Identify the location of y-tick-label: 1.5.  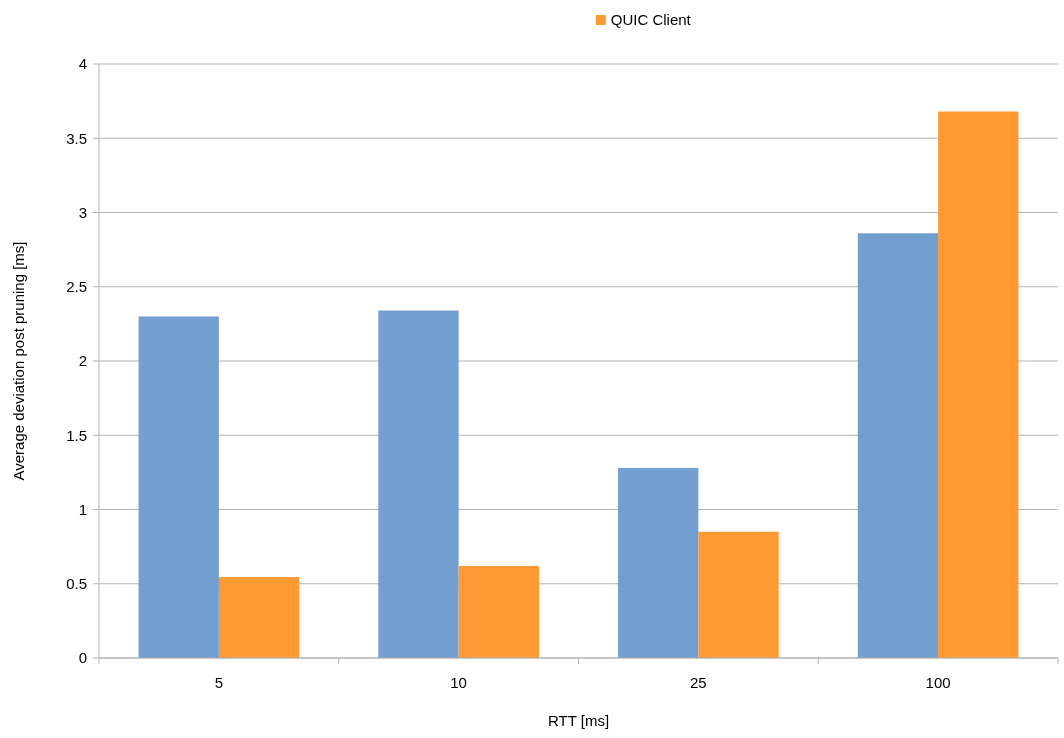
(76, 435).